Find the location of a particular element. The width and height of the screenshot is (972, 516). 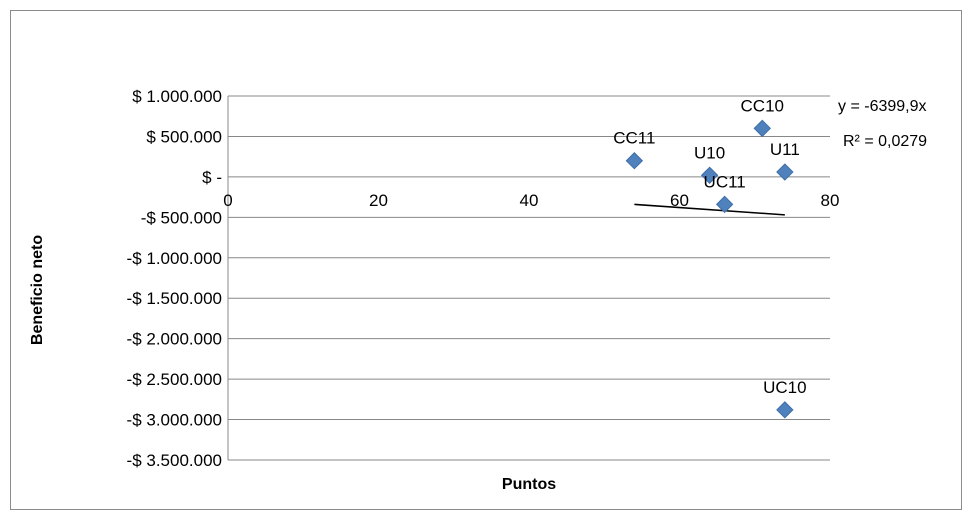

y-tick-label: $ 1.000.000 is located at coordinates (177, 96).